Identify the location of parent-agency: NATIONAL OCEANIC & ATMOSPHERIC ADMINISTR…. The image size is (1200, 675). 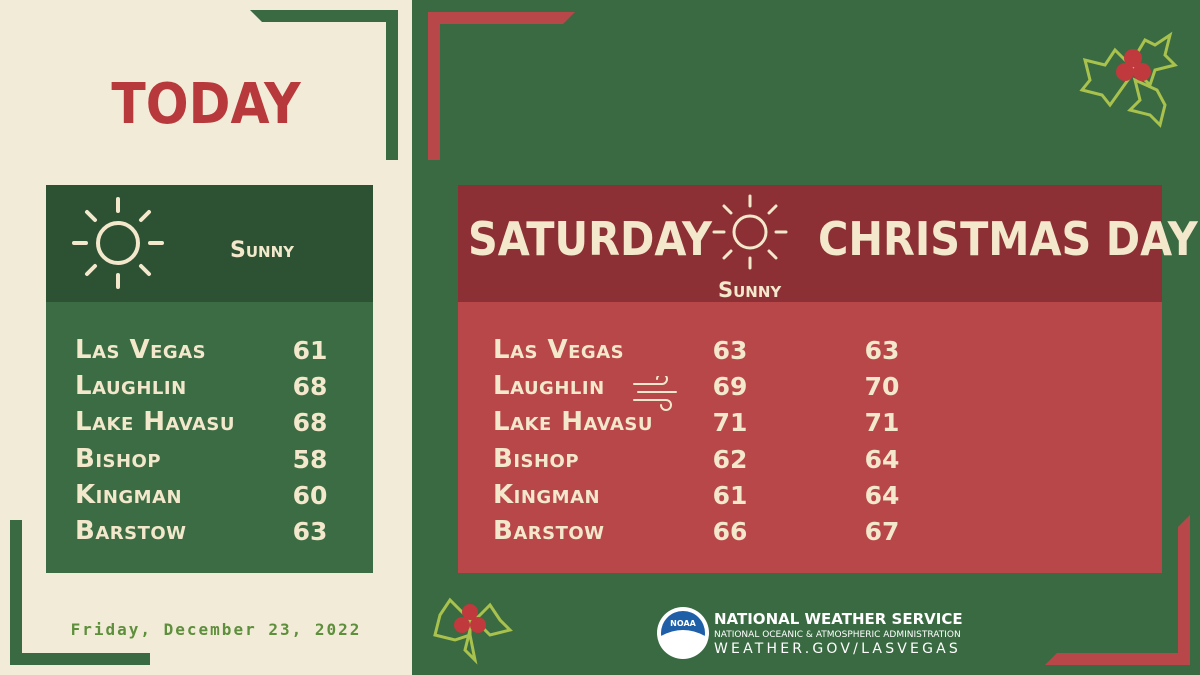
(837, 635).